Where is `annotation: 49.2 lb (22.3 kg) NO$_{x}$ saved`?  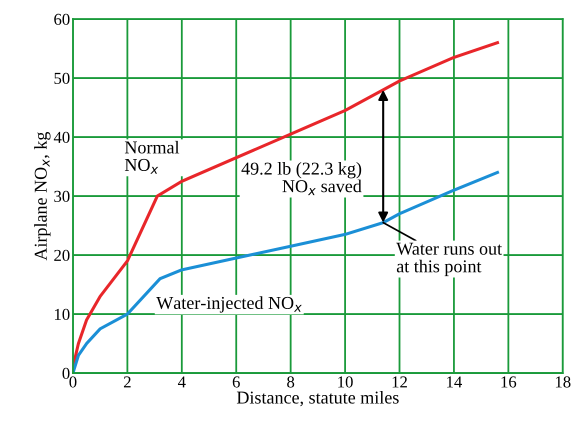
annotation: 49.2 lb (22.3 kg) NO$_{x}$ saved is located at coordinates (301, 179).